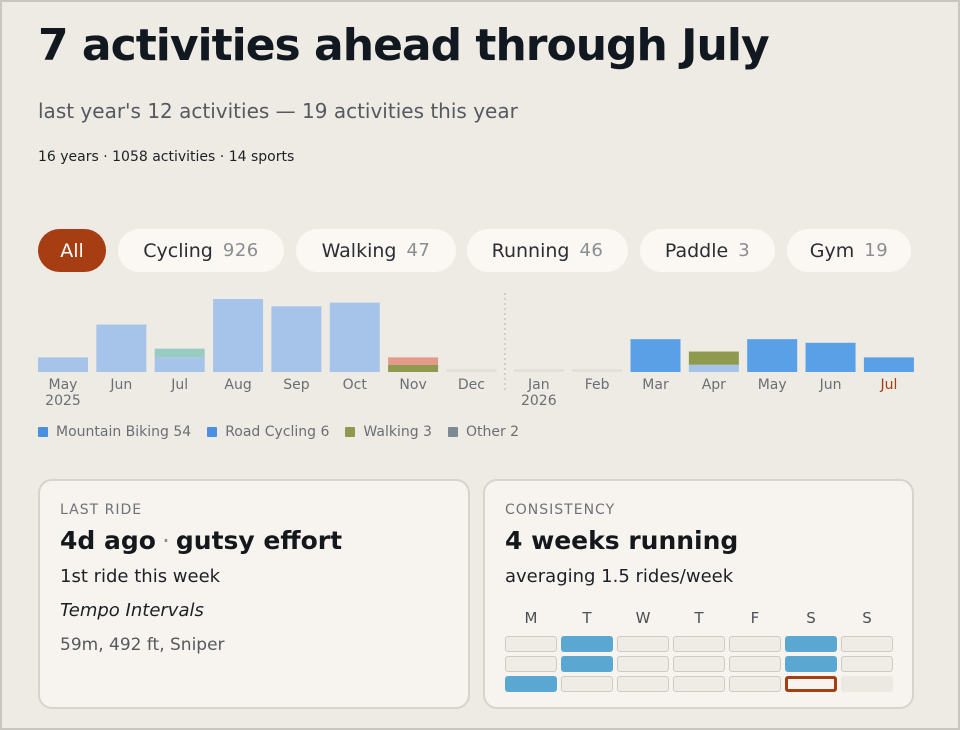 The width and height of the screenshot is (960, 730). I want to click on filter-label: Running, so click(530, 250).